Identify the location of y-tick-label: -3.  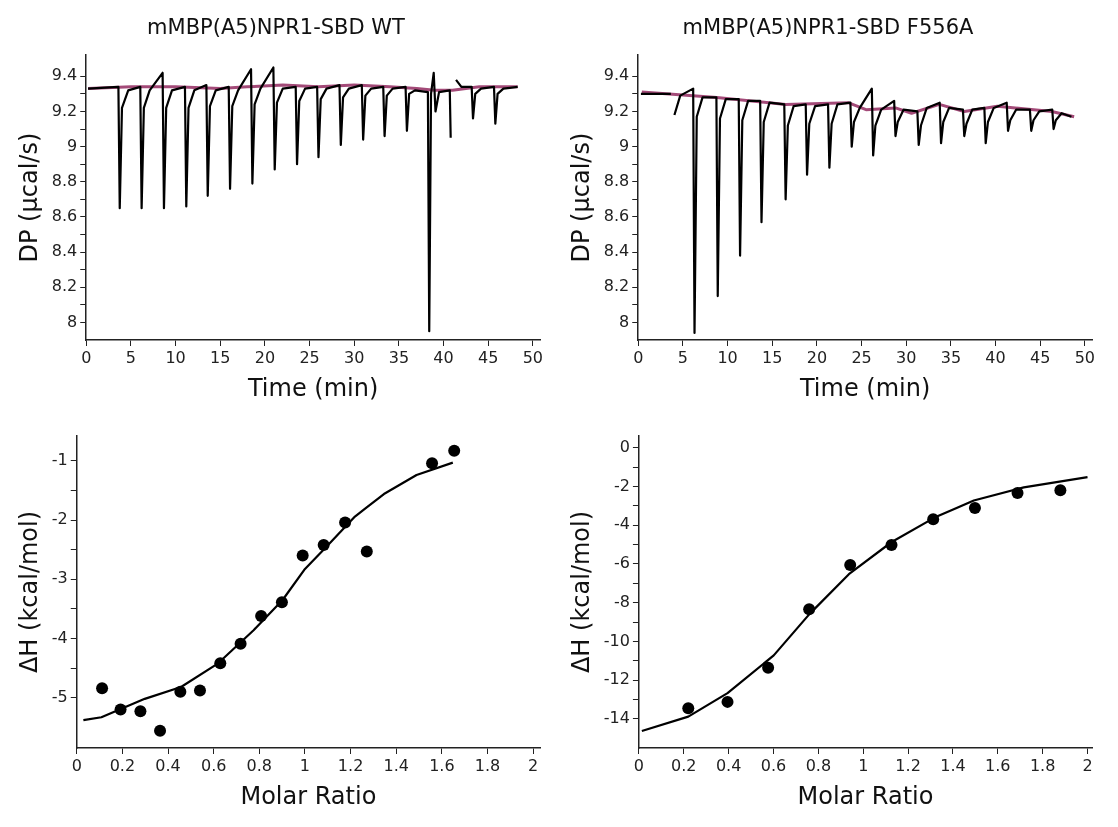
(59, 578).